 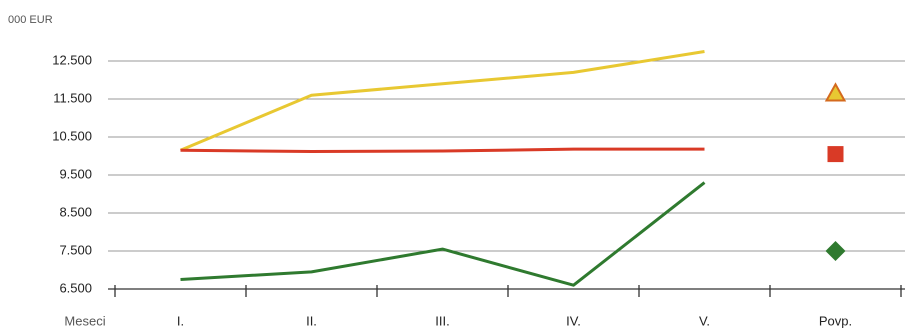 I want to click on x-axis-label: Meseci, so click(x=84, y=320).